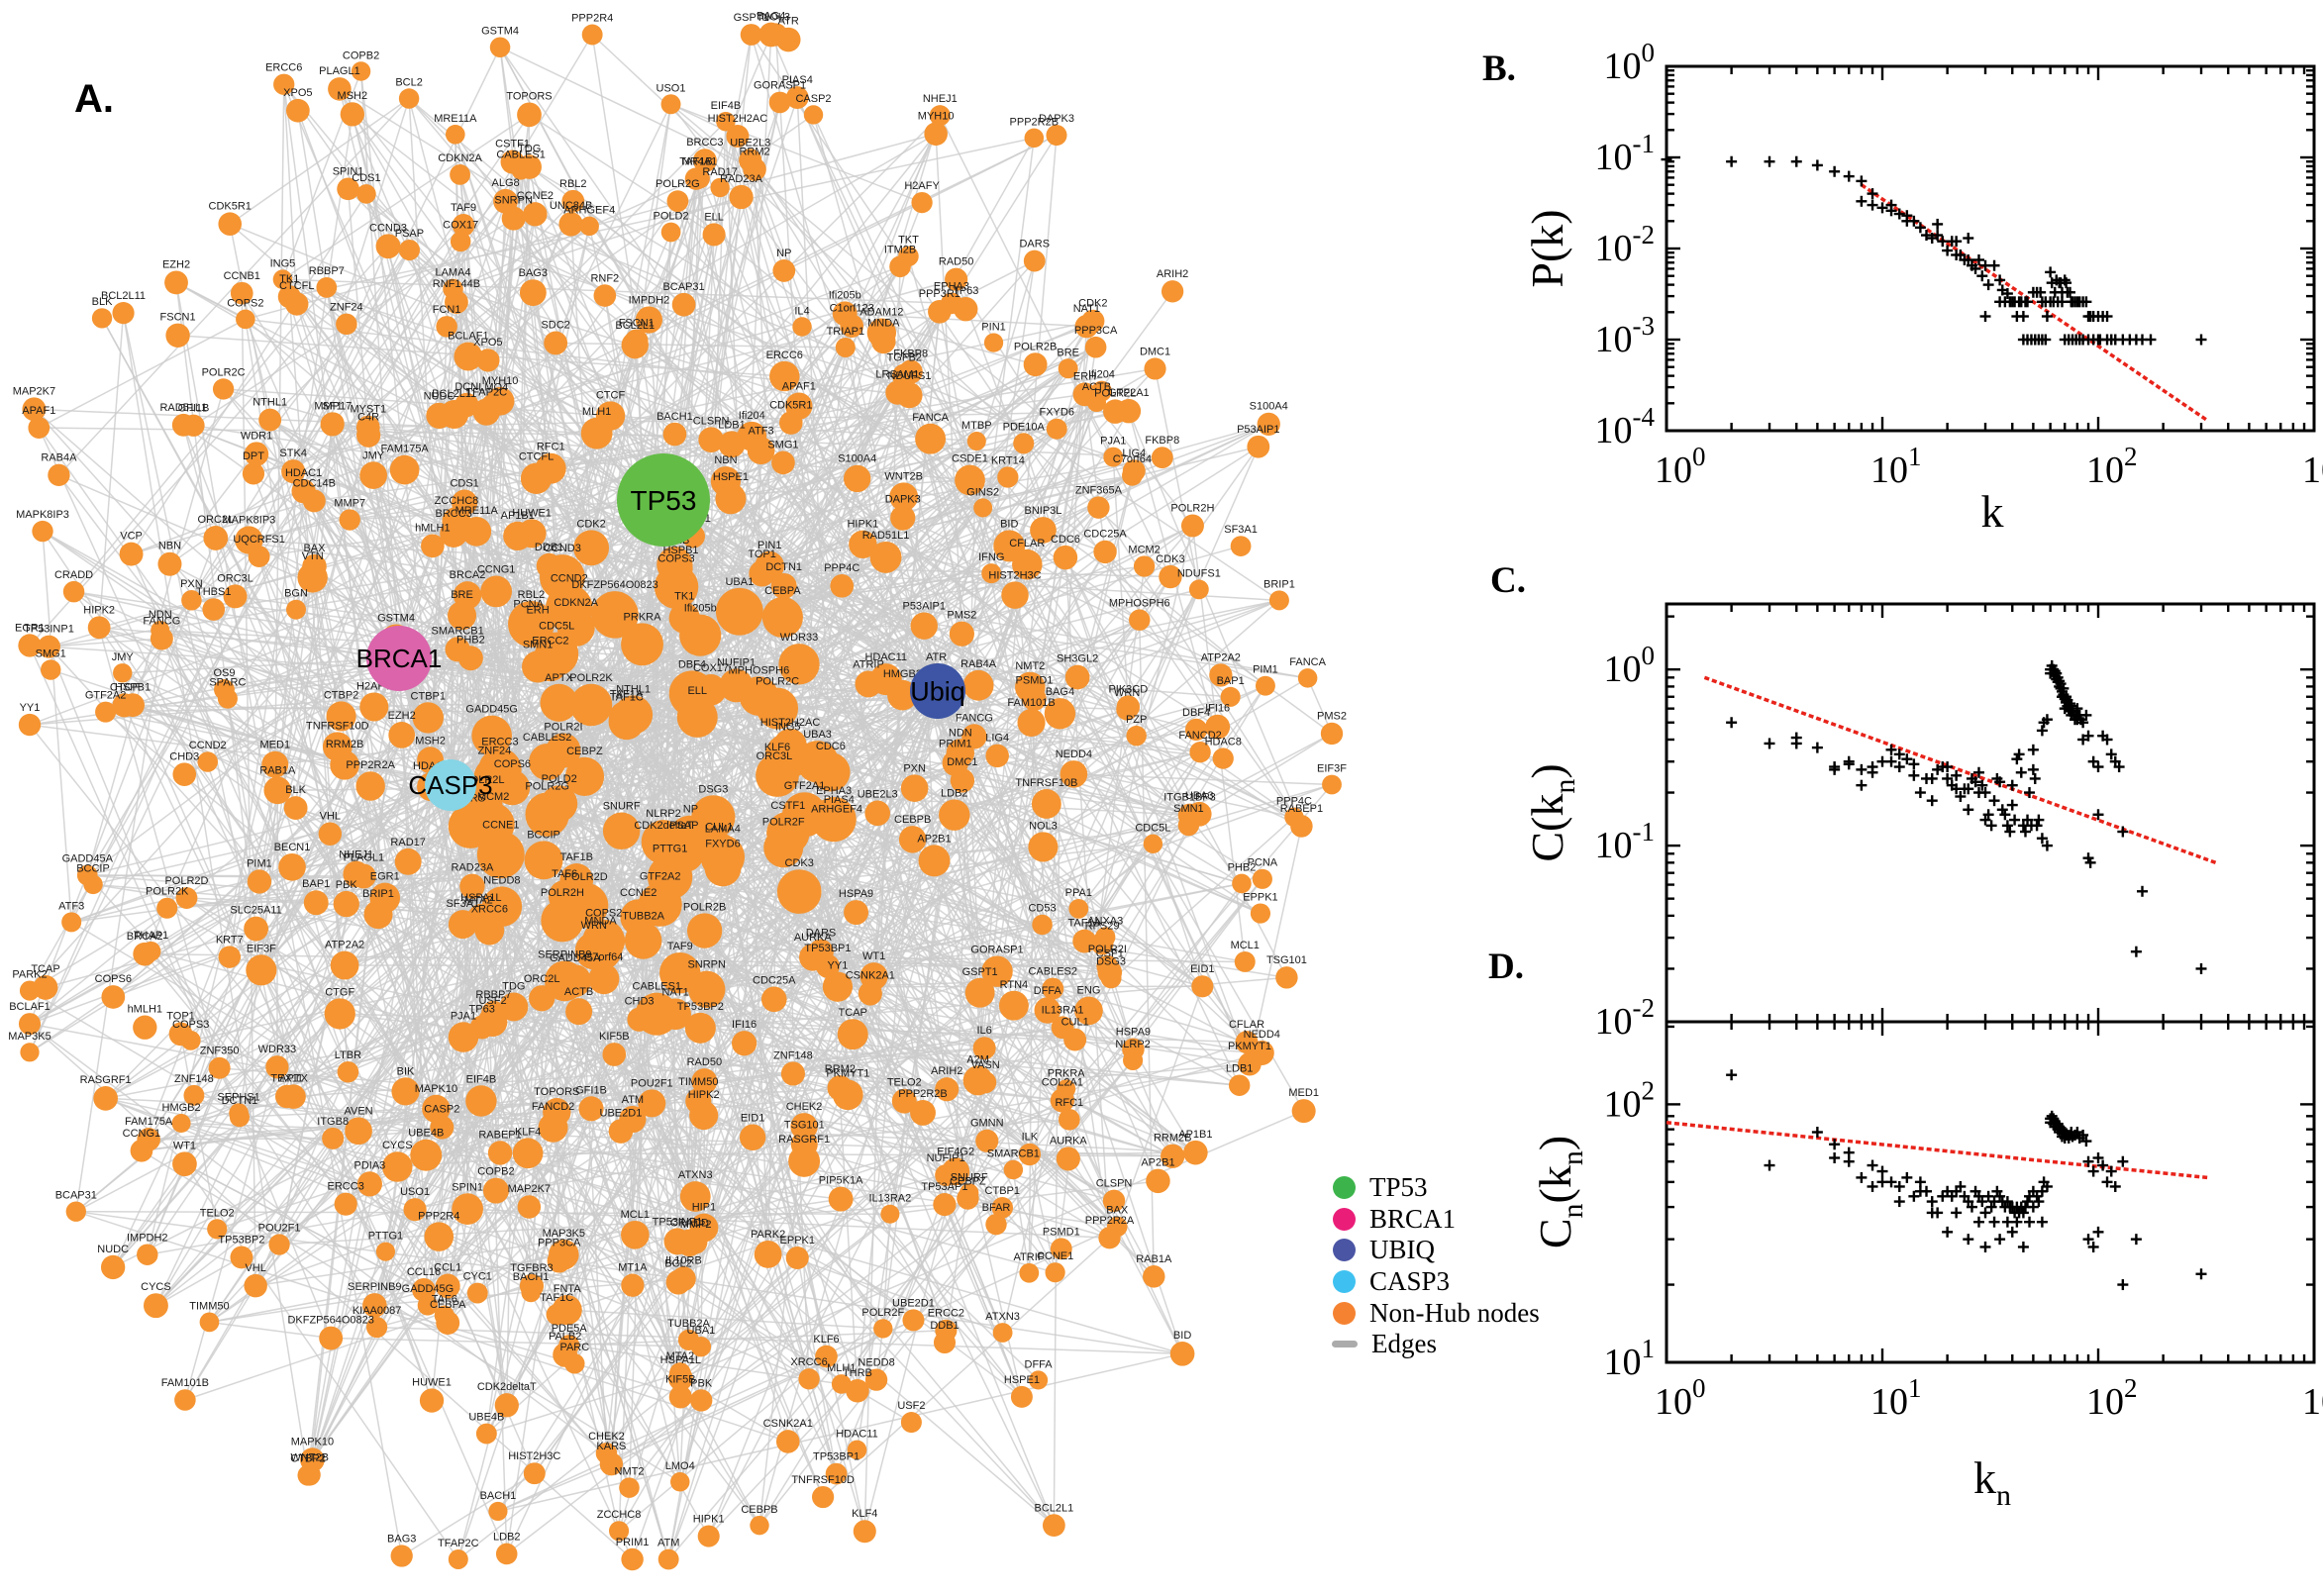  Describe the element at coordinates (1014, 985) in the screenshot. I see `network-node-label: RTN4` at that location.